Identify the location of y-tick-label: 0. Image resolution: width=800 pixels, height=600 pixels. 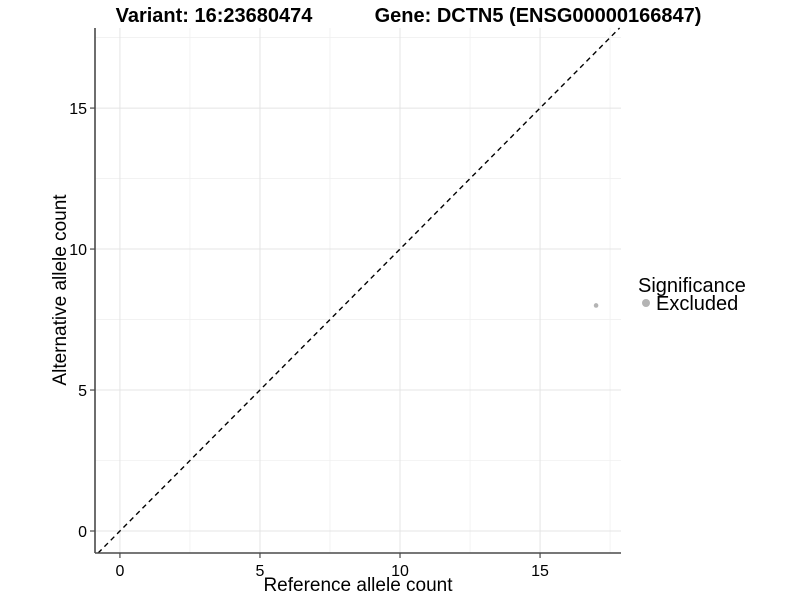
(82, 532).